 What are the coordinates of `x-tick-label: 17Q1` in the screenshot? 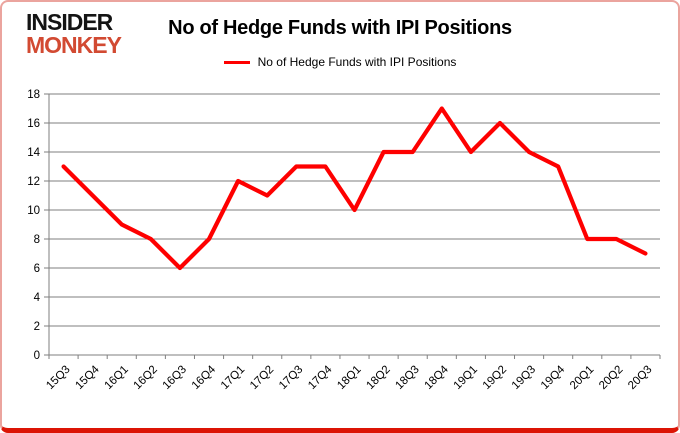 It's located at (233, 378).